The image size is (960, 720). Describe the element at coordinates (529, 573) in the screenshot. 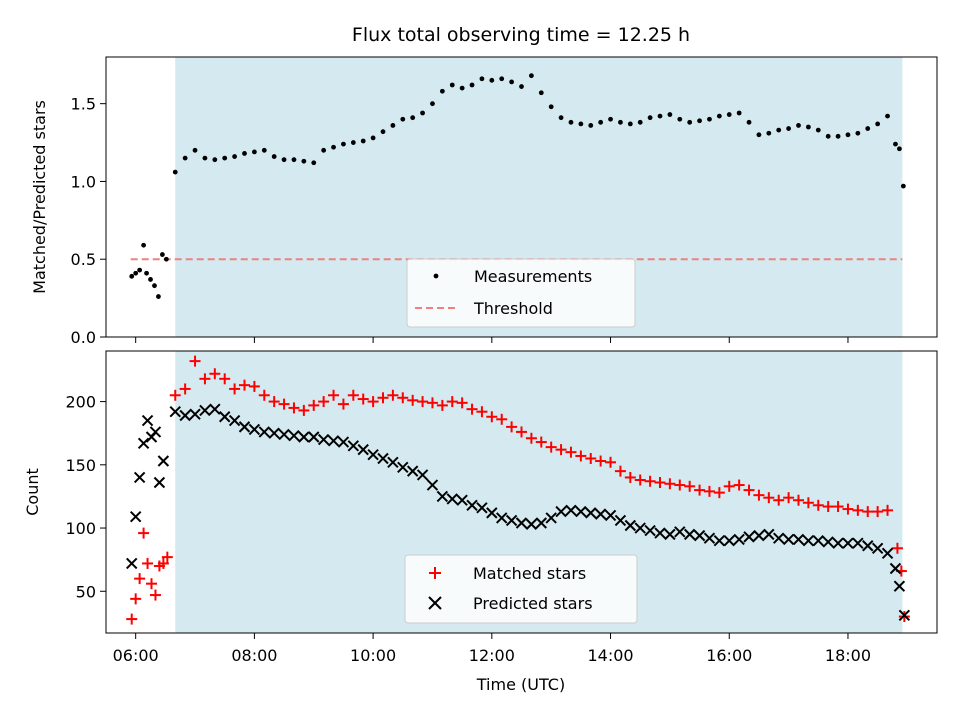

I see `legend-label-matched-stars: Matched stars` at that location.